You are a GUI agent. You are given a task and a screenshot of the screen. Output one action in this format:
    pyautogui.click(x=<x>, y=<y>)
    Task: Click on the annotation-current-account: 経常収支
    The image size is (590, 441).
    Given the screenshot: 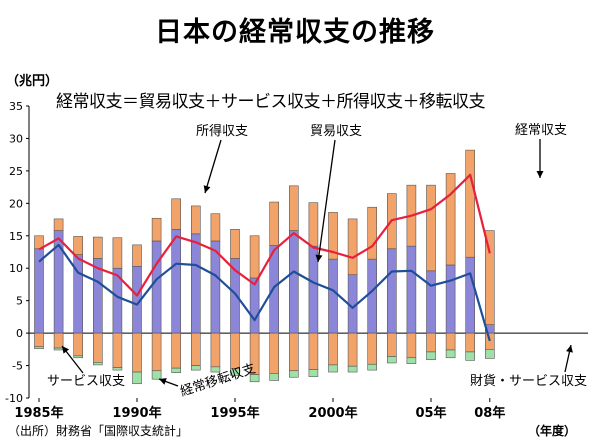 What is the action you would take?
    pyautogui.click(x=541, y=130)
    